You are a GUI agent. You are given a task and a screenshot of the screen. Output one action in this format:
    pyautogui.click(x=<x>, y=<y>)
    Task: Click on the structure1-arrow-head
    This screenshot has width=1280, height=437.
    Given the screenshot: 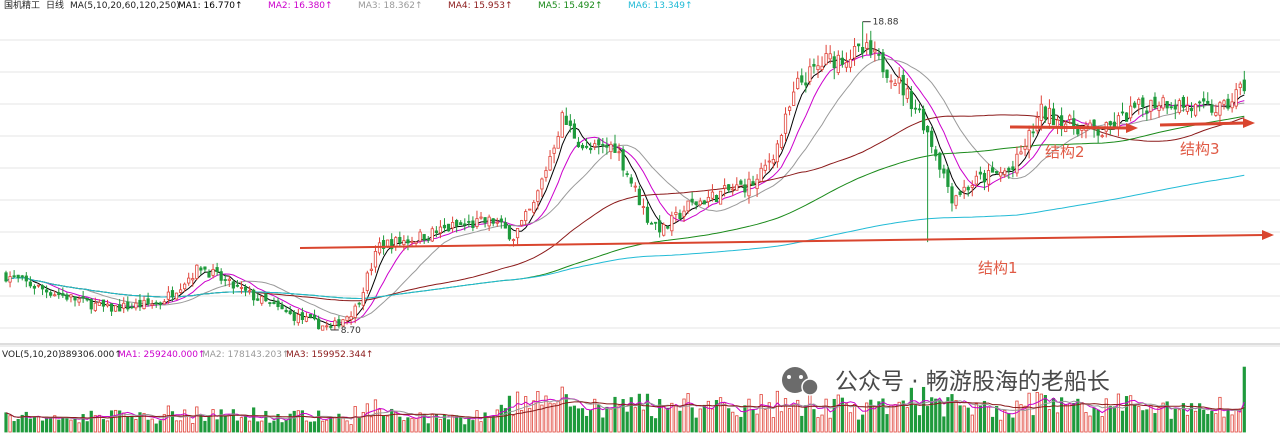 What is the action you would take?
    pyautogui.click(x=1268, y=235)
    